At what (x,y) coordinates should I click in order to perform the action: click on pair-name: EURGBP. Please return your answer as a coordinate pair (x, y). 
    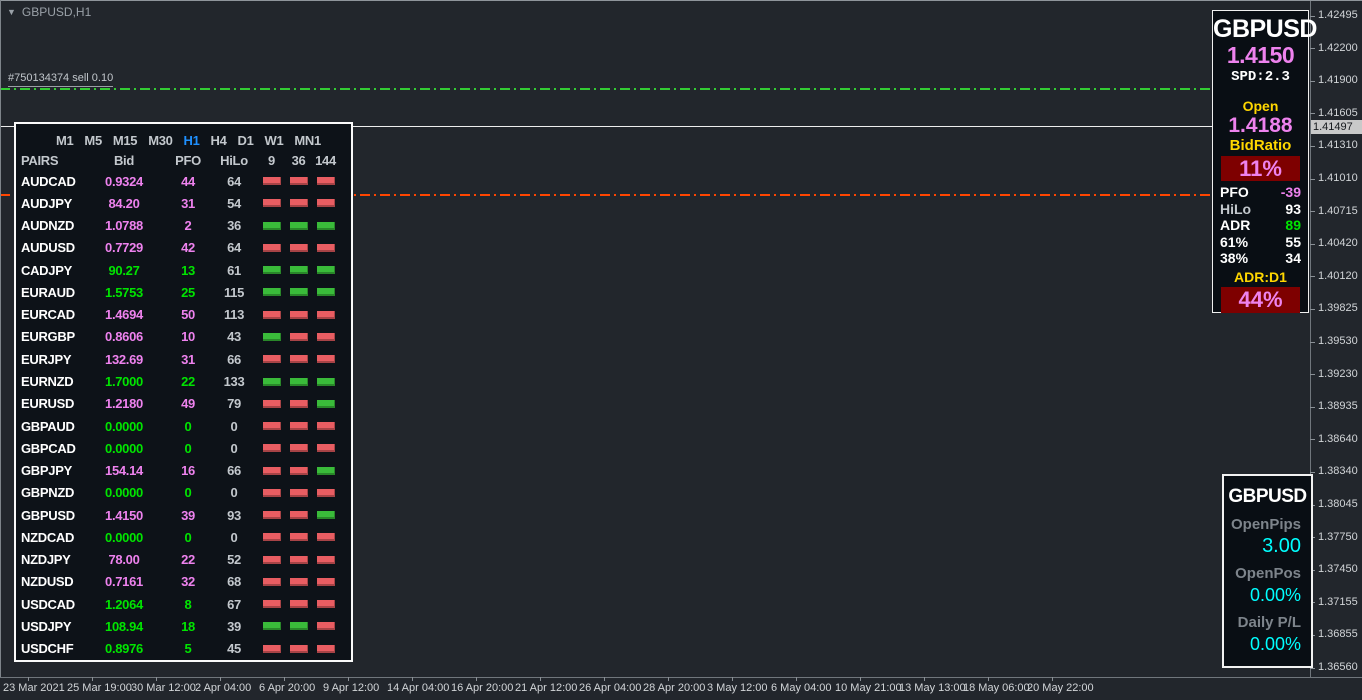
    Looking at the image, I should click on (48, 337).